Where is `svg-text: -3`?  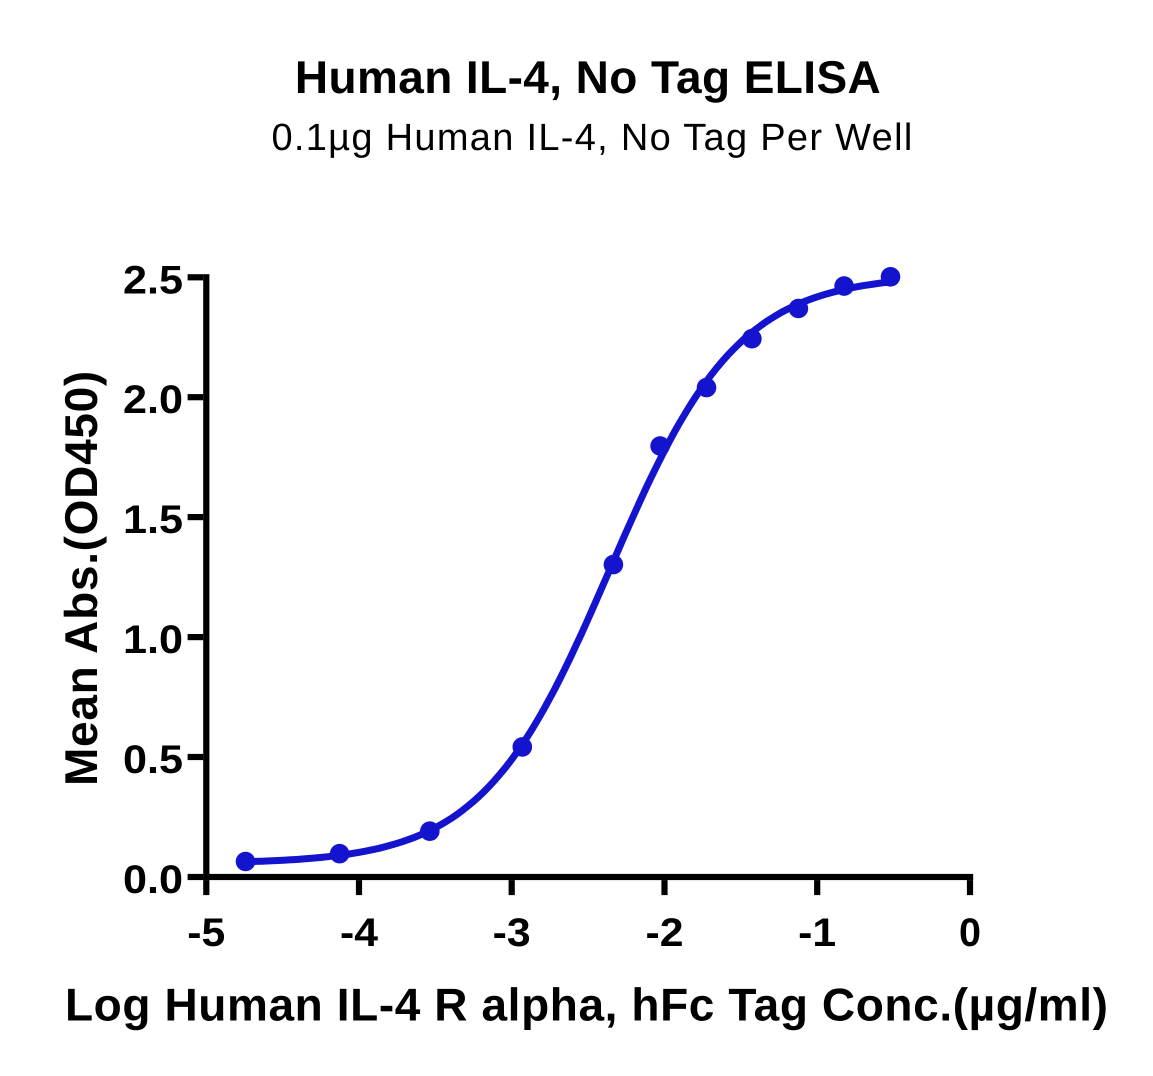 svg-text: -3 is located at coordinates (512, 933).